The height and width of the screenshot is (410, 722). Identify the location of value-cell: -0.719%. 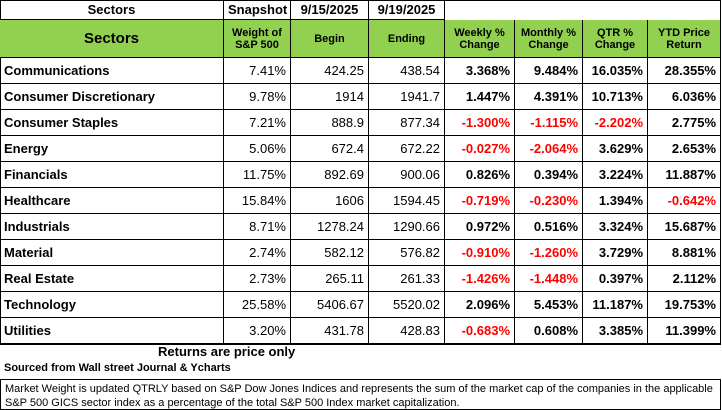
(480, 201).